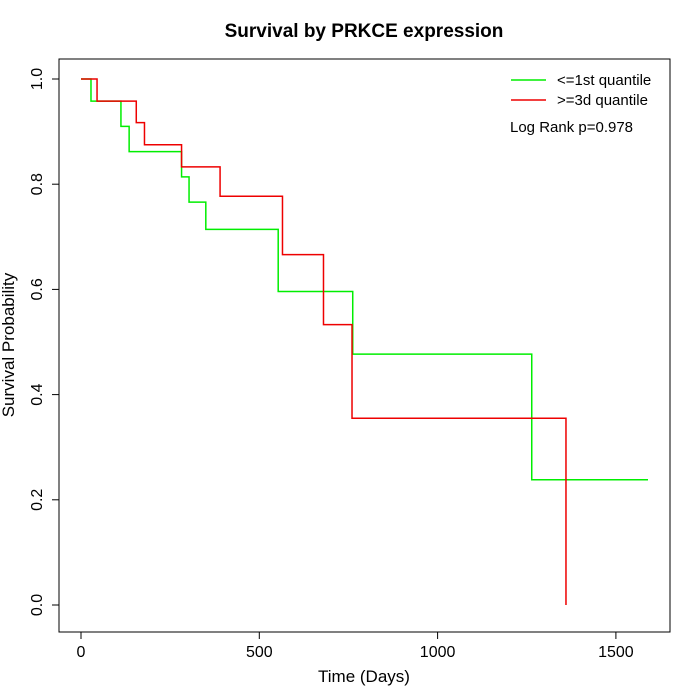  Describe the element at coordinates (616, 652) in the screenshot. I see `x-tick-label: 1500` at that location.